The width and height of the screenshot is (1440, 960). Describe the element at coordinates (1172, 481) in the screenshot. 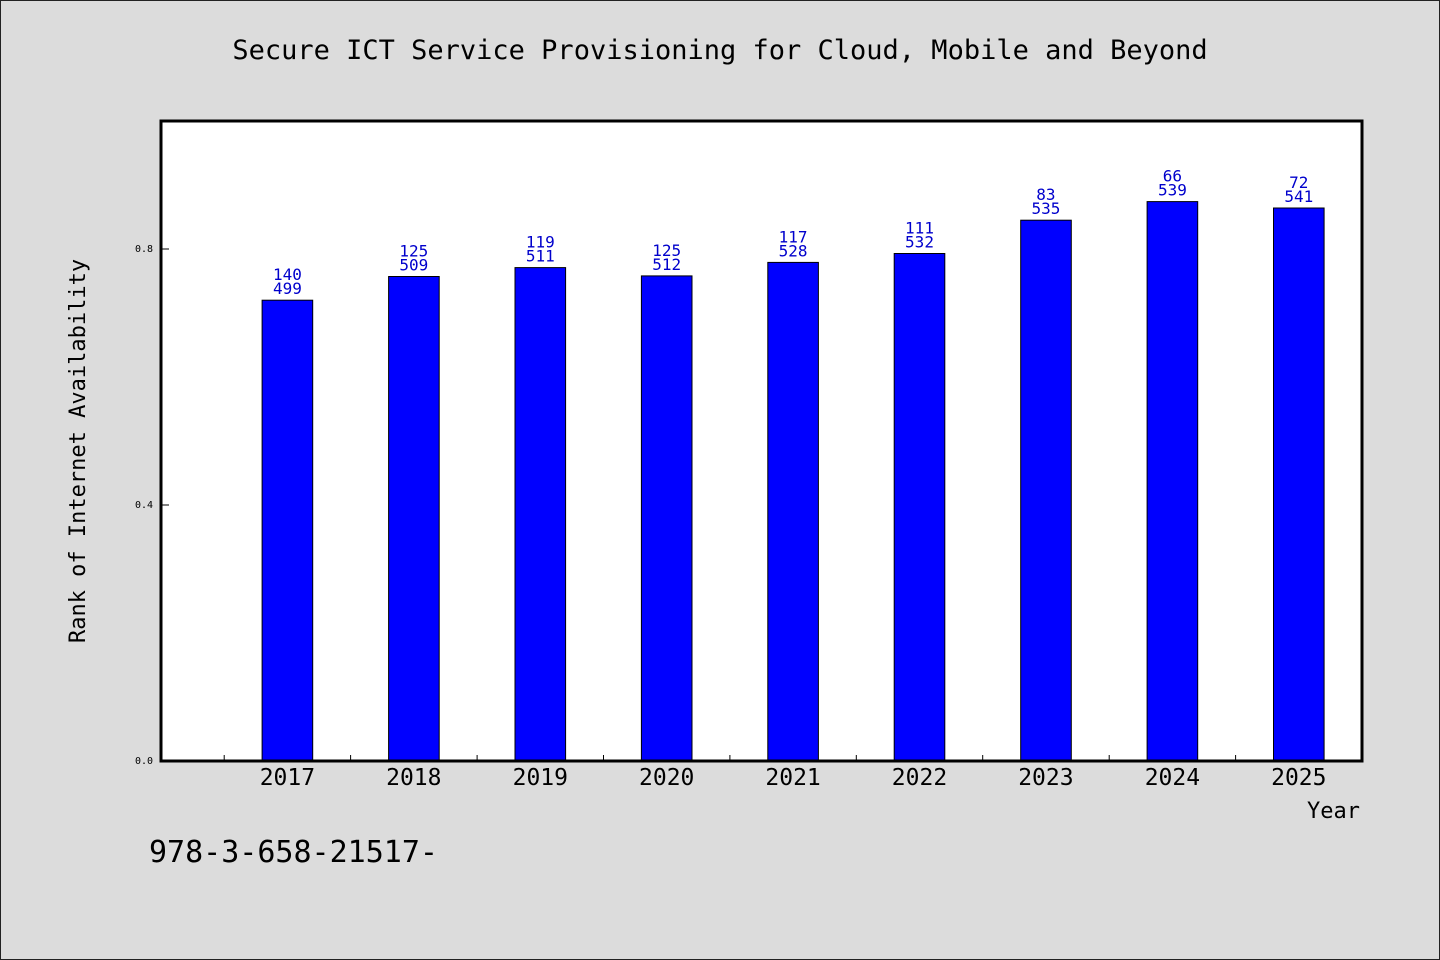

I see `bar-2024` at that location.